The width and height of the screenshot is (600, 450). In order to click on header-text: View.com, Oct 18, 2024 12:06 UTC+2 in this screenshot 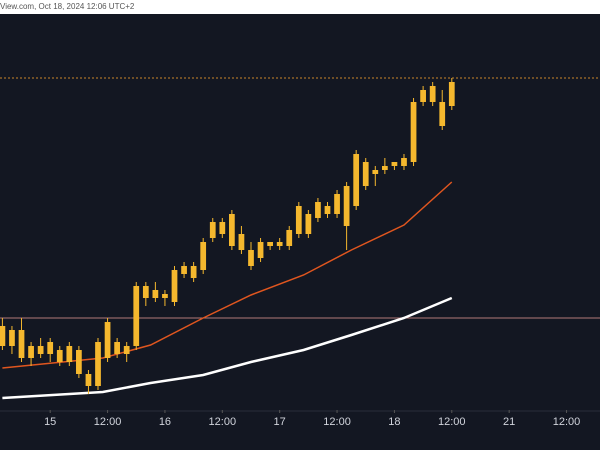, I will do `click(67, 6)`.